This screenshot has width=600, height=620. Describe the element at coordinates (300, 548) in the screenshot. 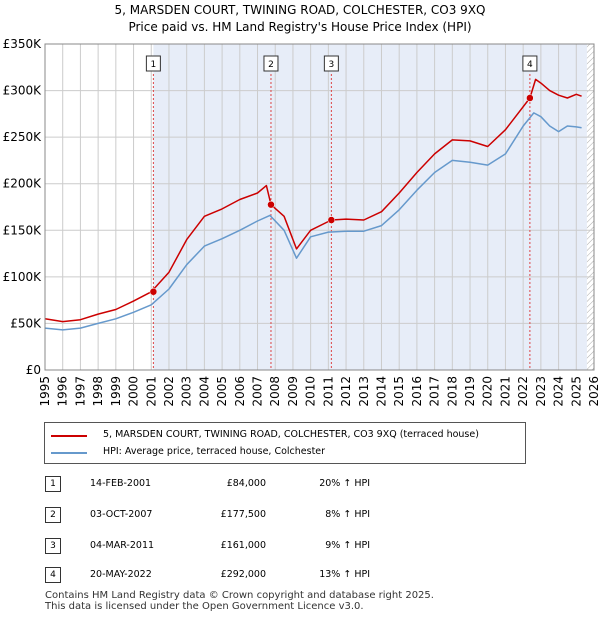

I see `transaction-row: 3 04-MAR-2011 £161,000 9% ↑ HPI` at that location.